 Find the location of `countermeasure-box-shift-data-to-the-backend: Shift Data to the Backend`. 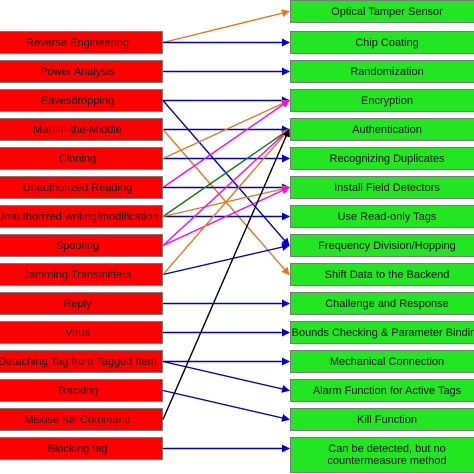

countermeasure-box-shift-data-to-the-backend: Shift Data to the Backend is located at coordinates (382, 274).